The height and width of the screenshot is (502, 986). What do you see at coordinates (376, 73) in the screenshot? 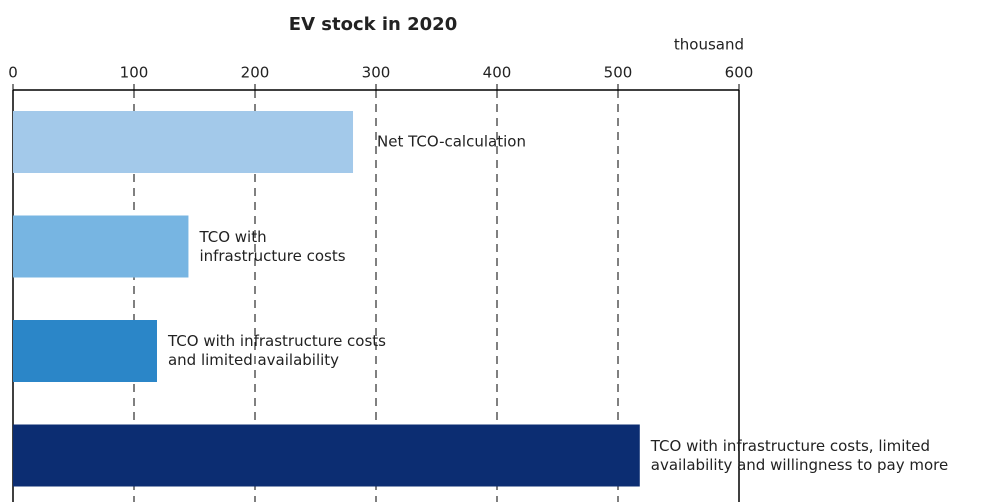
I see `x-tick-label: 300` at bounding box center [376, 73].